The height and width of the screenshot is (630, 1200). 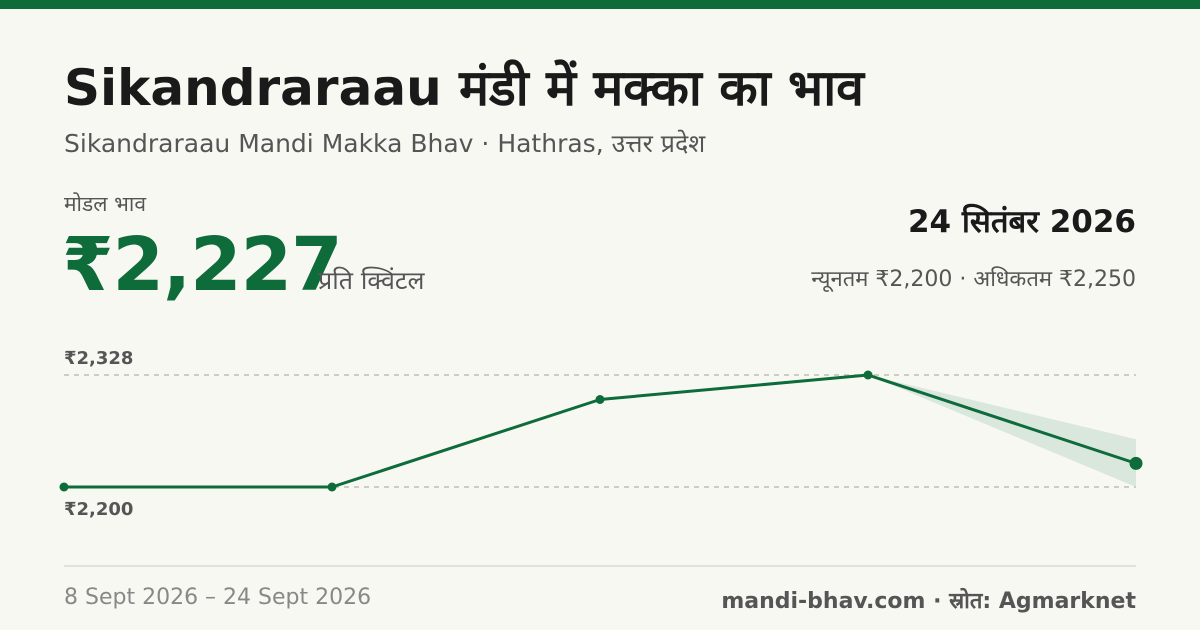 I want to click on footer-date-range: 8 Sept 2026 – 24 Sept 2026, so click(x=218, y=597).